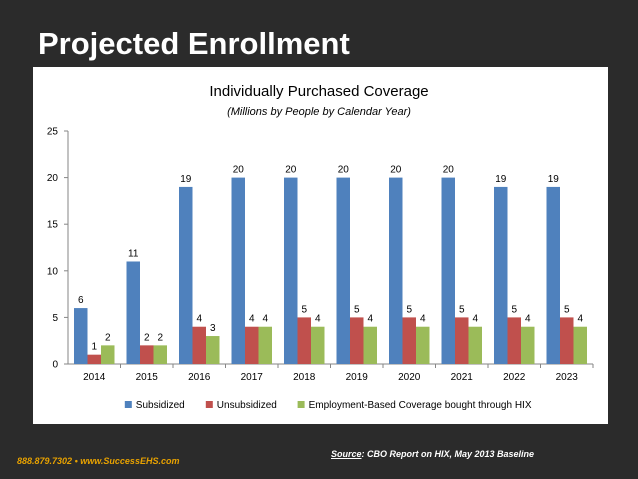 The height and width of the screenshot is (479, 638). Describe the element at coordinates (53, 225) in the screenshot. I see `y-tick-label: 15` at that location.